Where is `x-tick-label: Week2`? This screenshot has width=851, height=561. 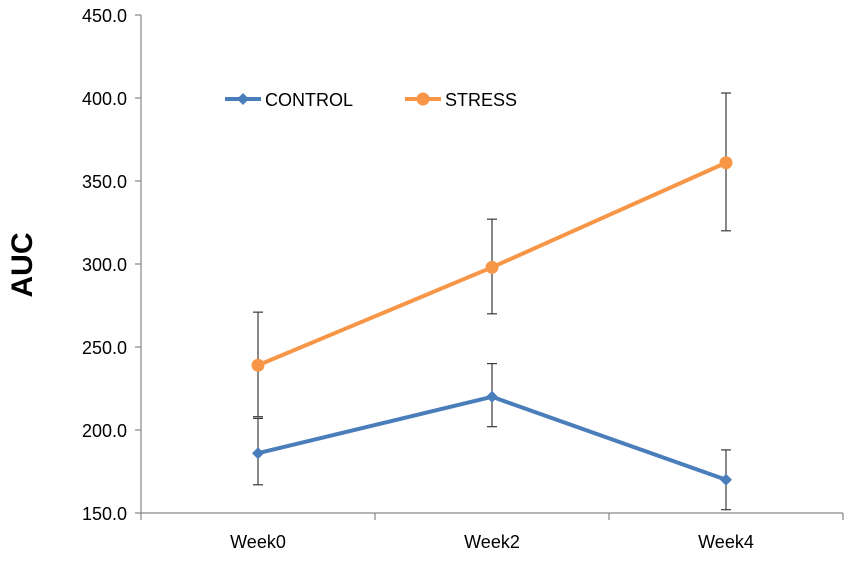
x-tick-label: Week2 is located at coordinates (492, 542).